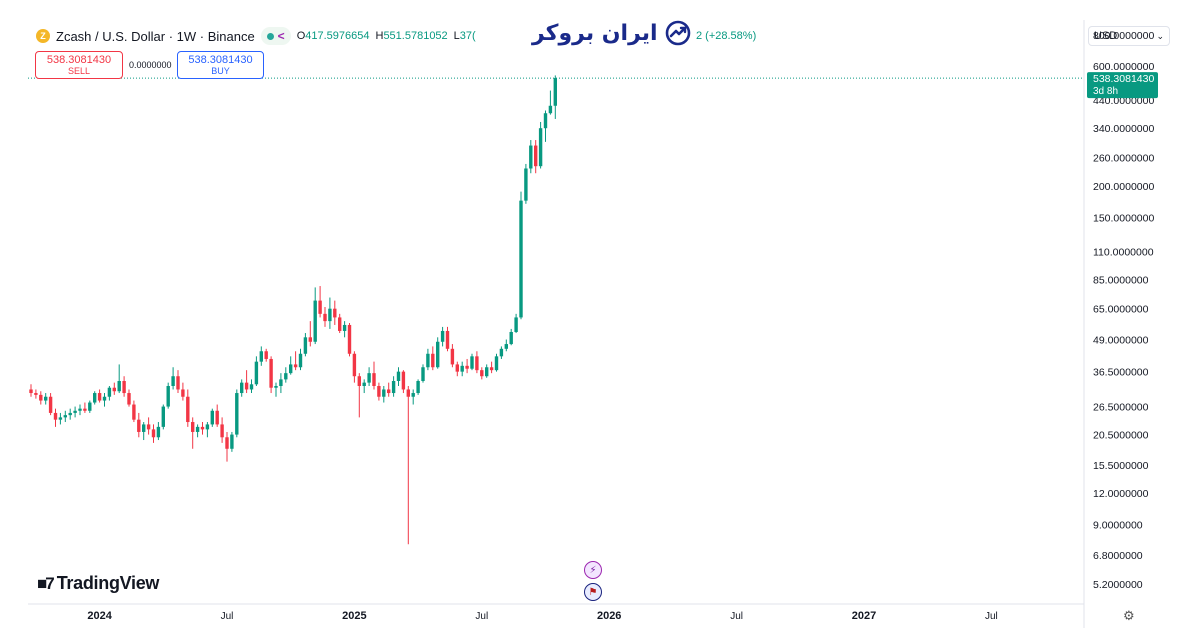  What do you see at coordinates (220, 59) in the screenshot?
I see `buy-price: 538.3081430` at bounding box center [220, 59].